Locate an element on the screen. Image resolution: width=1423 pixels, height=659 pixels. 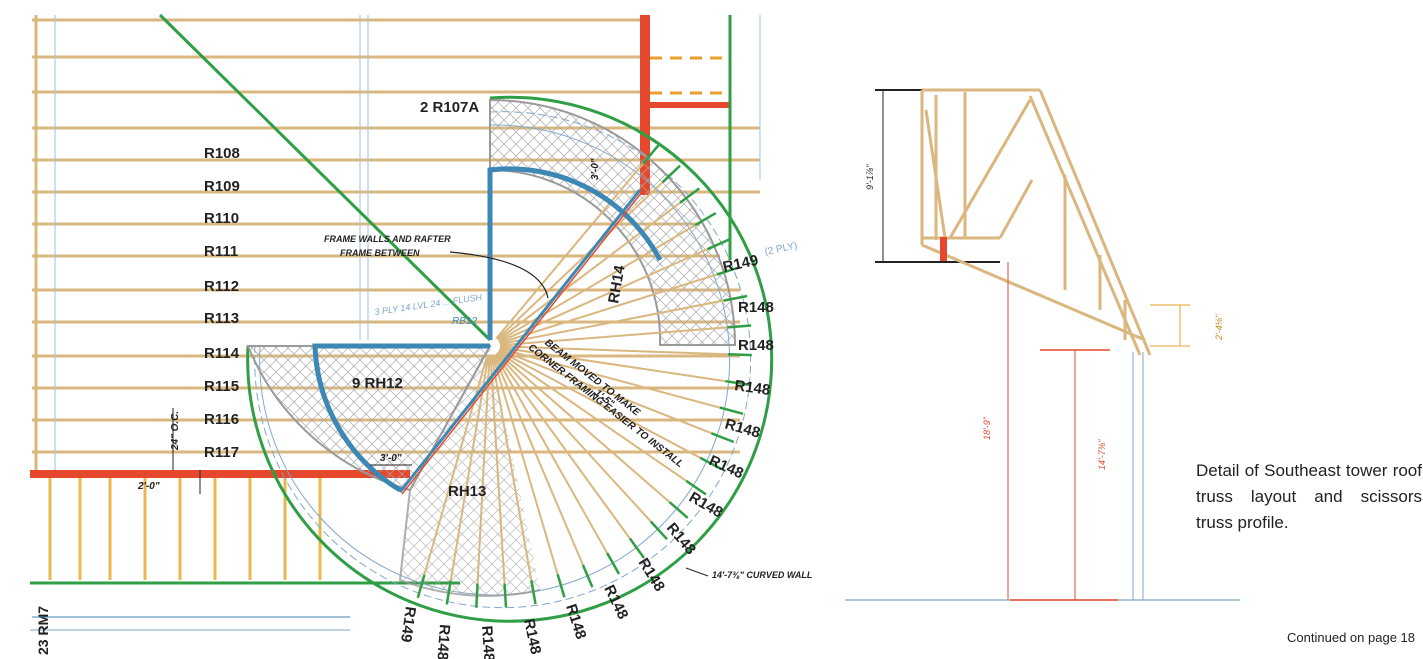
rafter-label: R112 is located at coordinates (221, 286).